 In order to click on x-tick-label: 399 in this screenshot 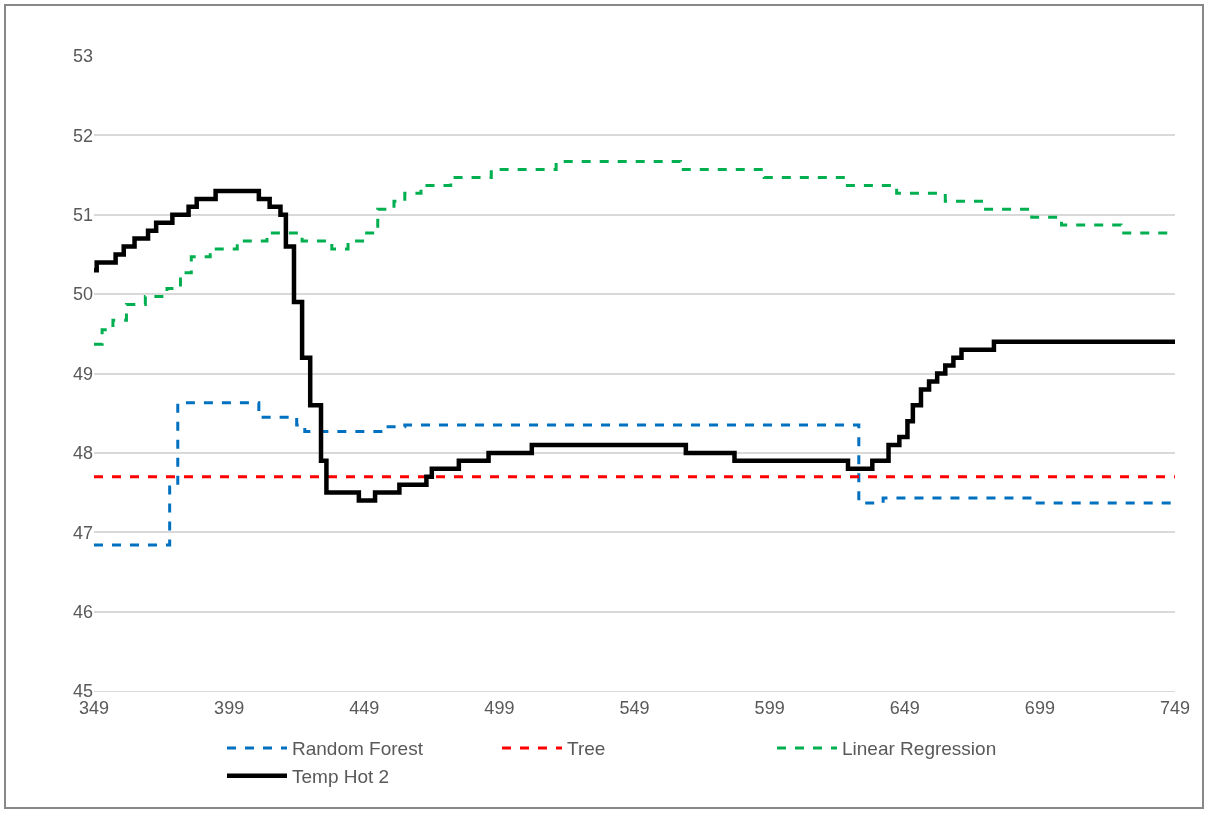, I will do `click(229, 707)`.